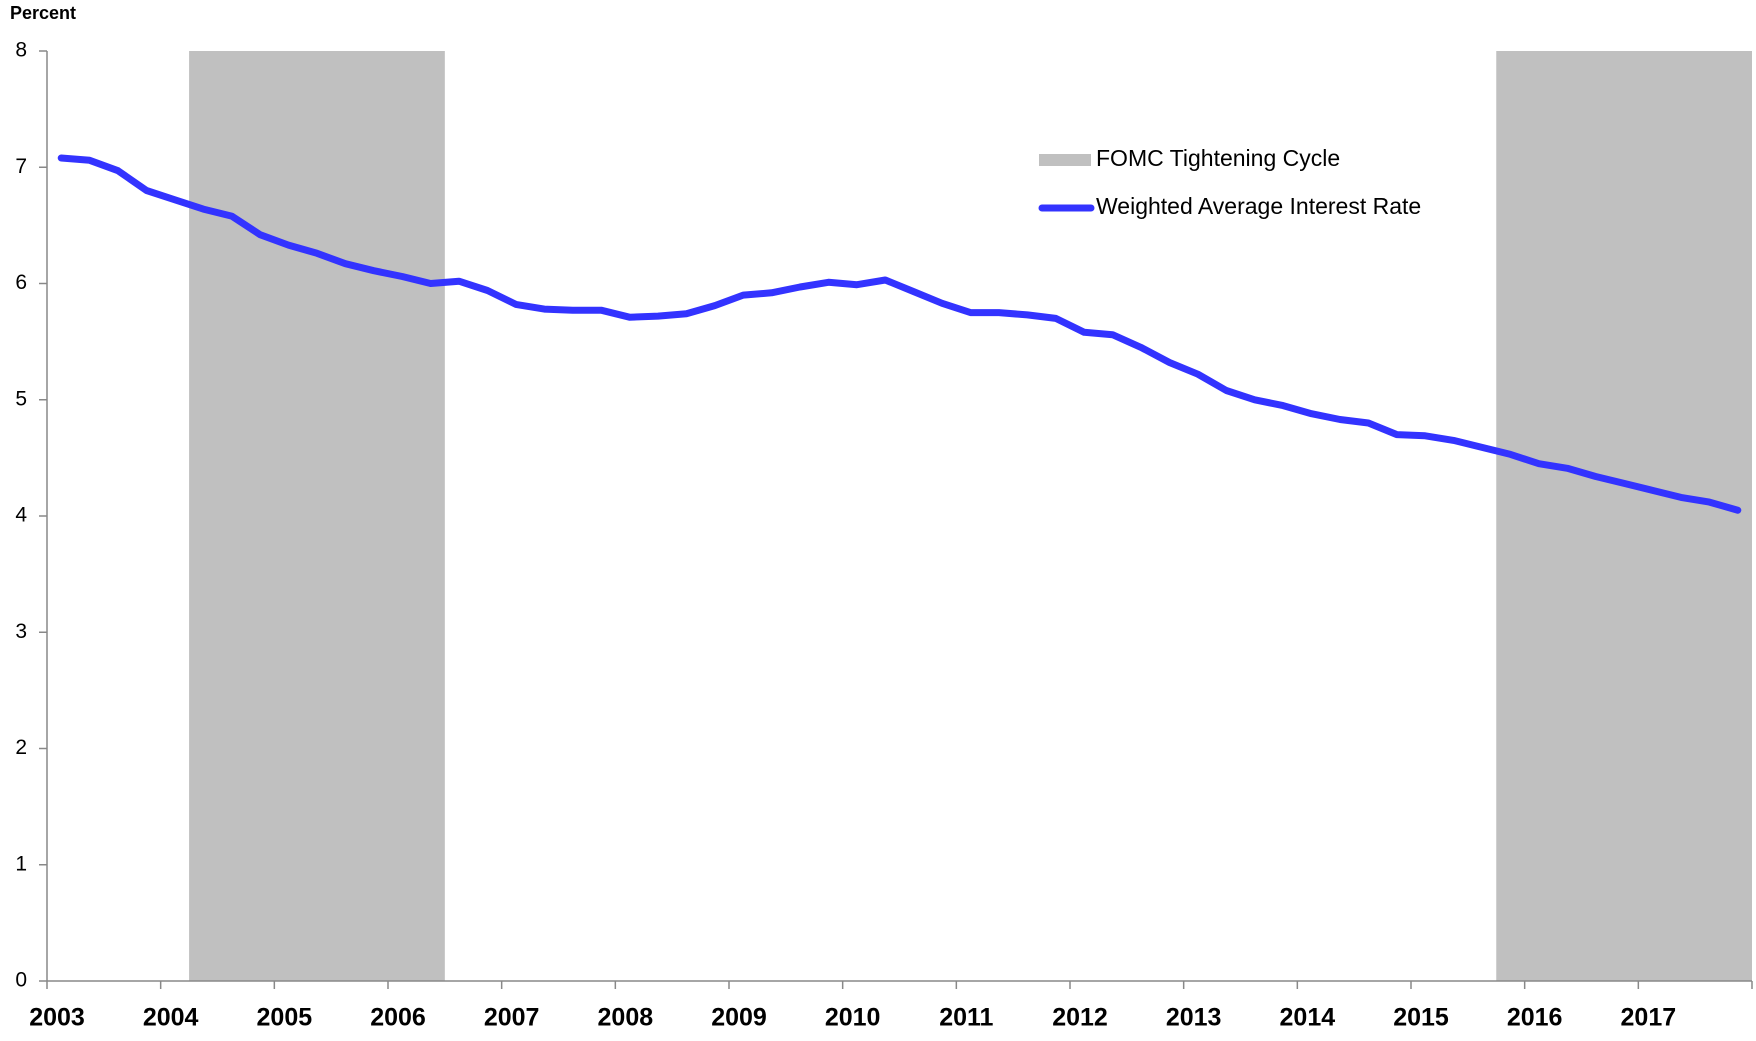  What do you see at coordinates (398, 1018) in the screenshot?
I see `x-tick-label: 2006` at bounding box center [398, 1018].